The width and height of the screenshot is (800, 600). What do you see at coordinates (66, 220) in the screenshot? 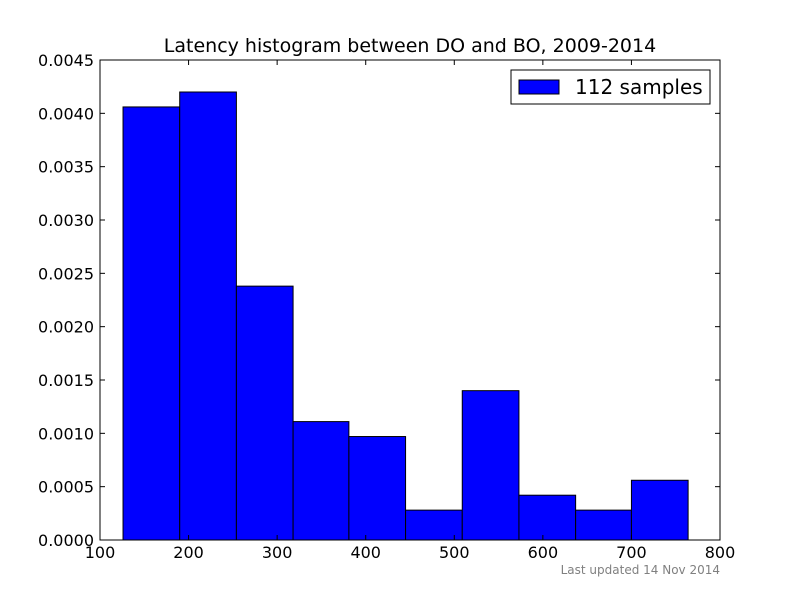
I see `y-tick-label: 0.0030` at bounding box center [66, 220].